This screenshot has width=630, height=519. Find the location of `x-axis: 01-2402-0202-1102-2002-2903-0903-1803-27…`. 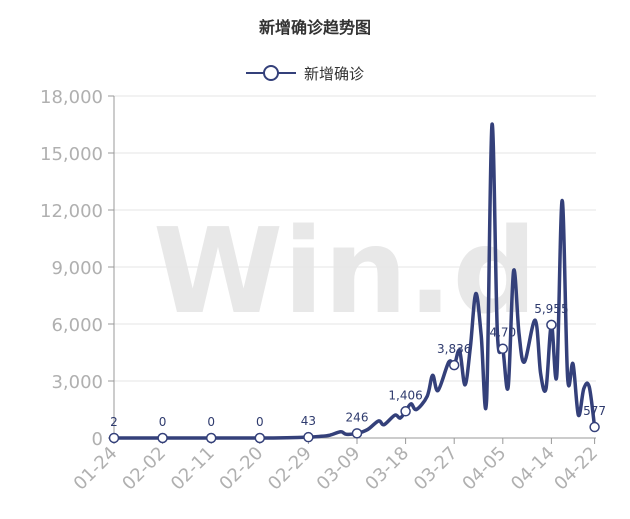

x-axis: 01-2402-0202-1102-2002-2903-0903-1803-27… is located at coordinates (336, 466).